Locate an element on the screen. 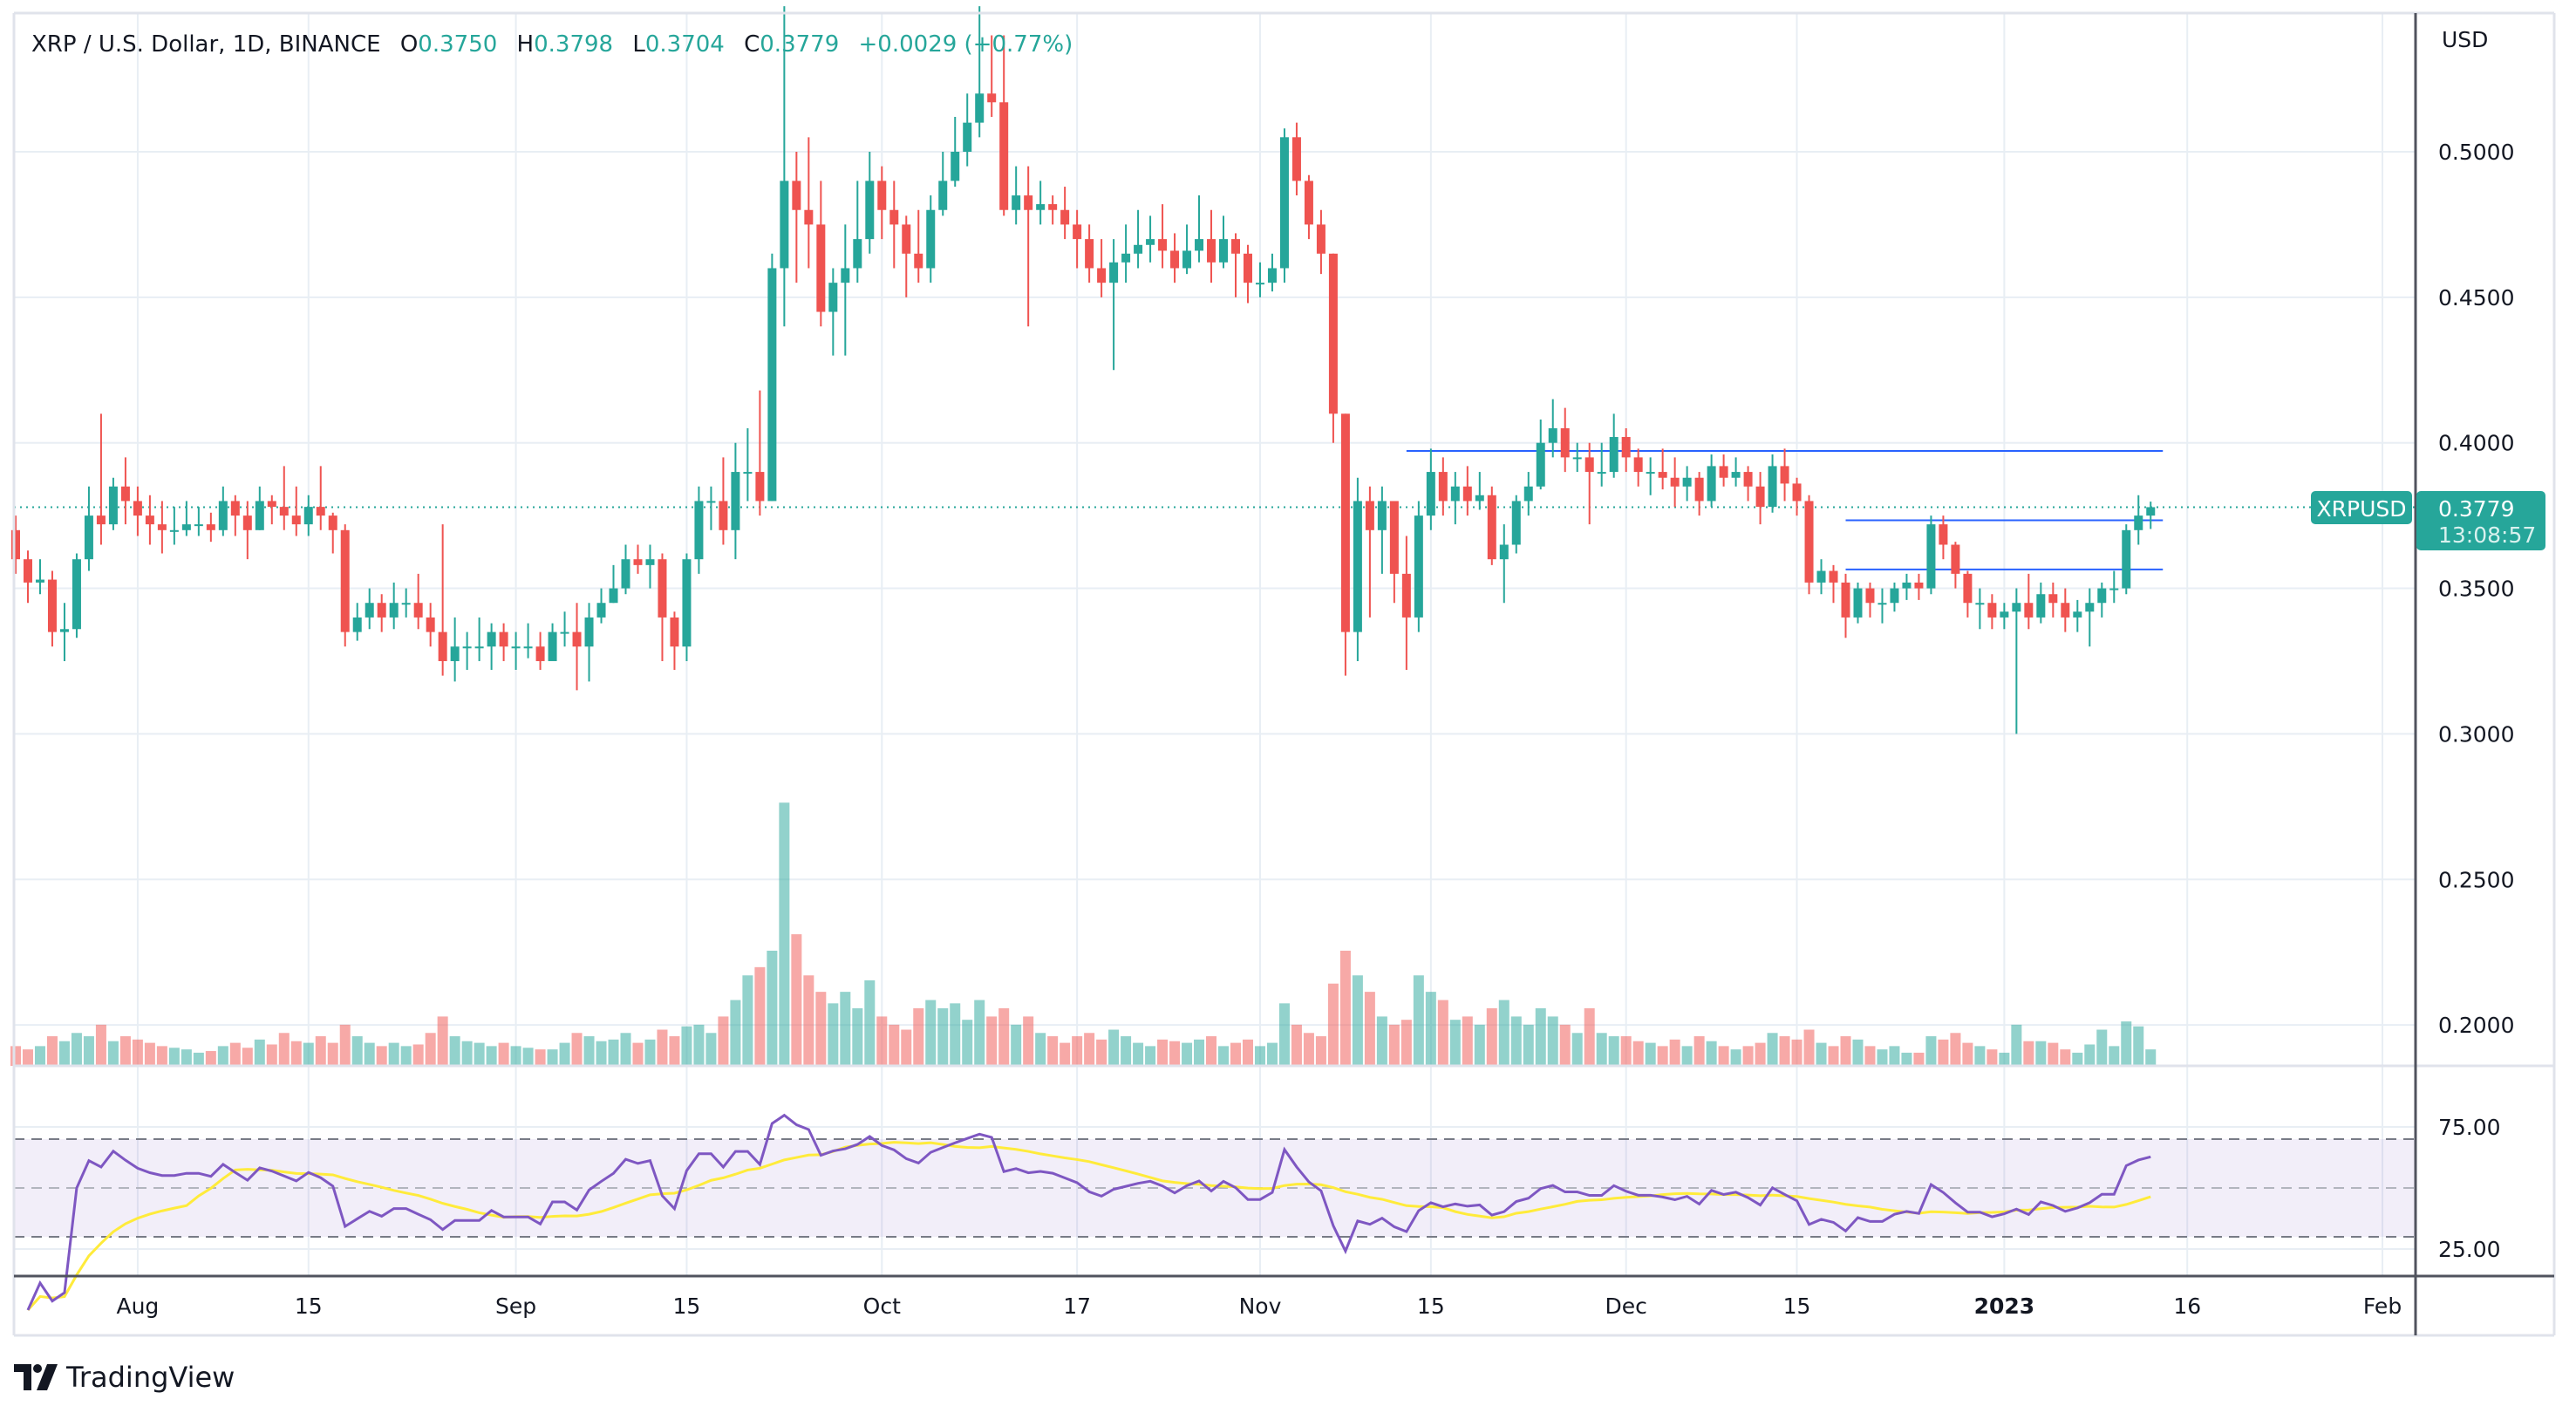 This screenshot has height=1413, width=2576. time-tick-label: Dec is located at coordinates (1626, 1306).